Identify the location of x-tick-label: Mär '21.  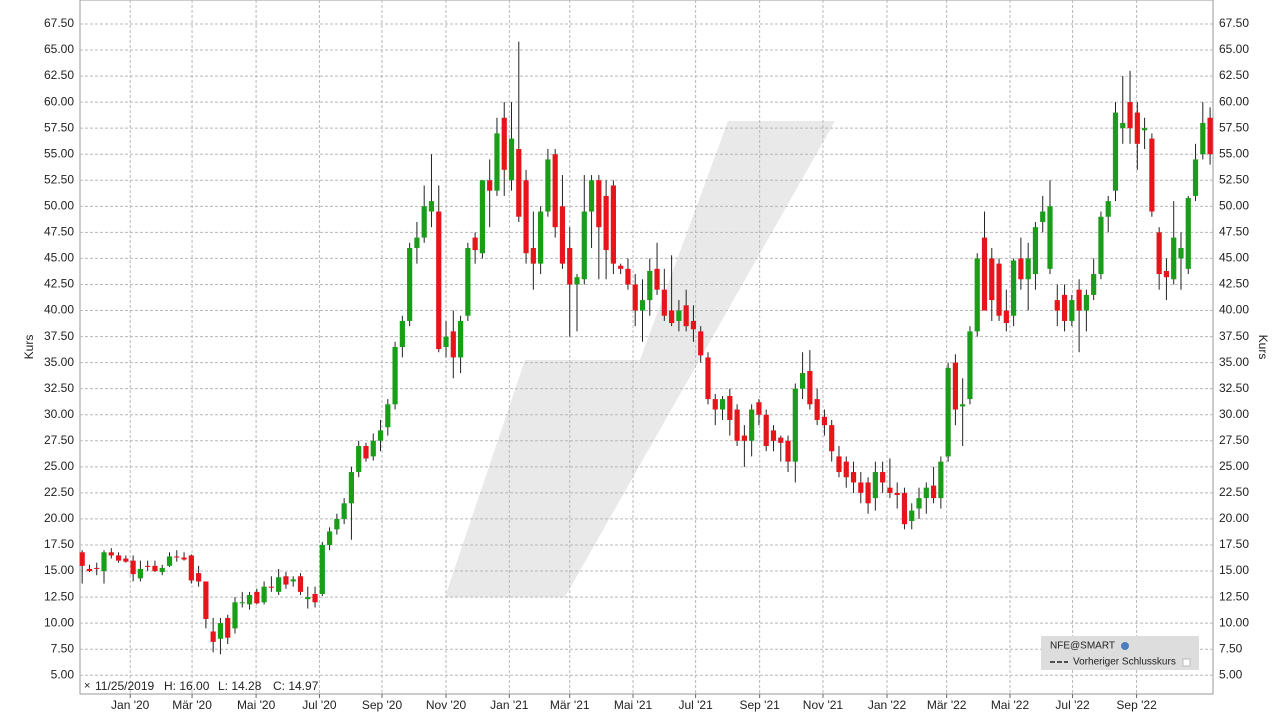
(570, 705).